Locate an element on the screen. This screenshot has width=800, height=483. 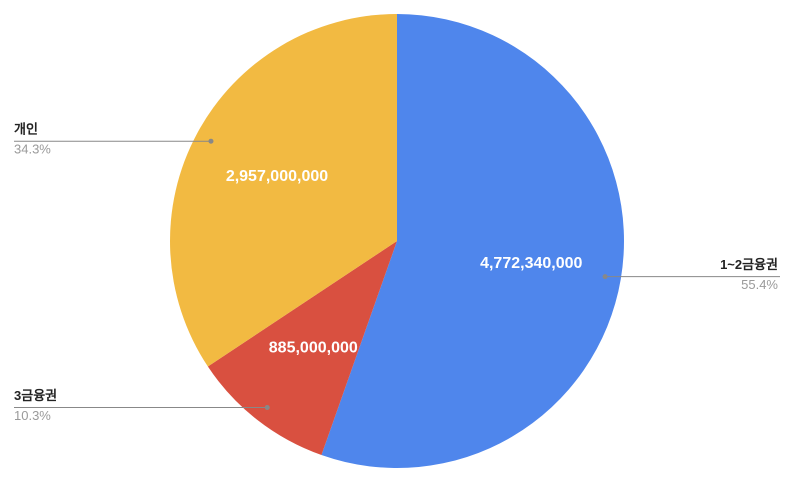
pie-slice is located at coordinates (302, 348).